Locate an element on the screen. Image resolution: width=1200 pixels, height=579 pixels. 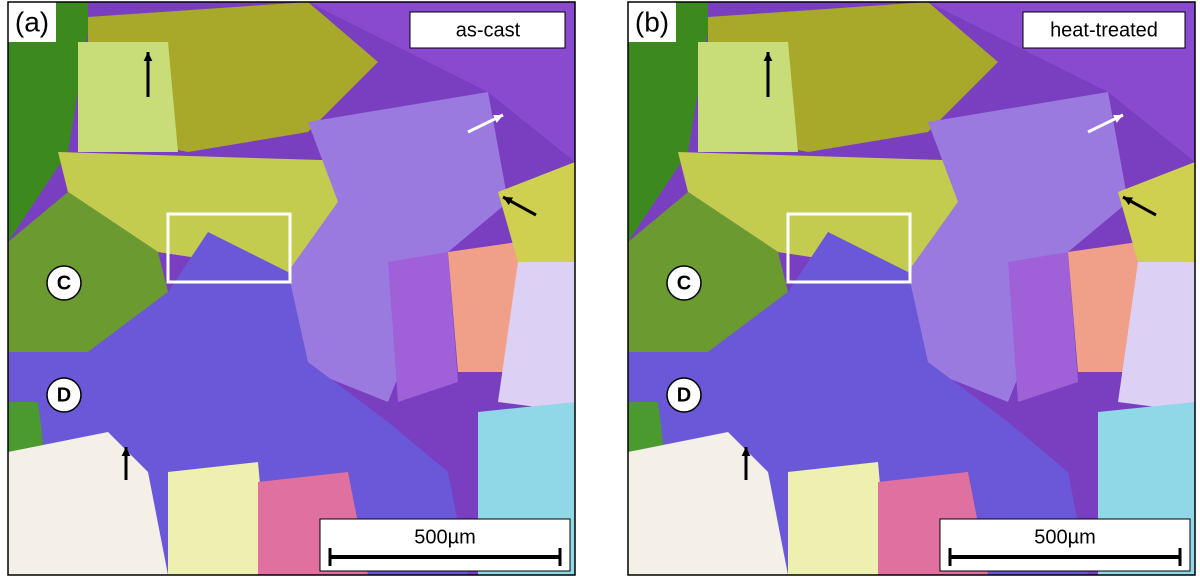
condition-label: as-cast is located at coordinates (488, 30).